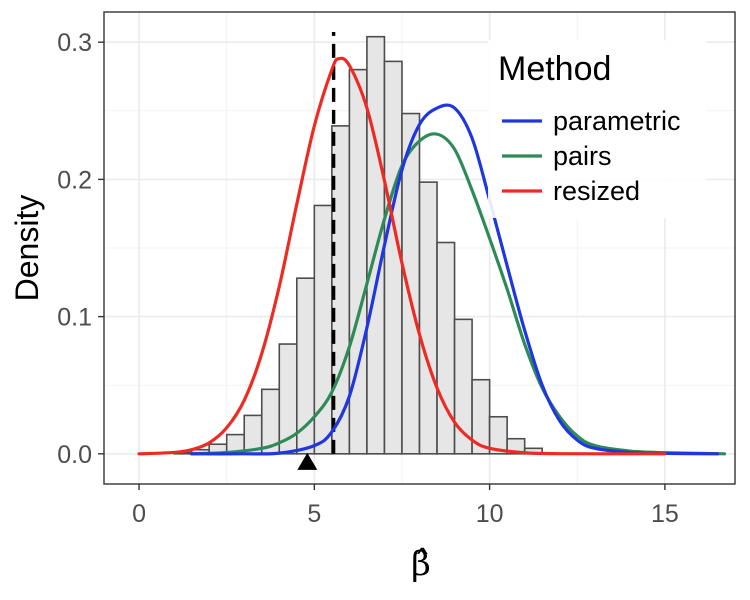 The height and width of the screenshot is (600, 750). Describe the element at coordinates (74, 43) in the screenshot. I see `y-tick-label: 0.3` at that location.